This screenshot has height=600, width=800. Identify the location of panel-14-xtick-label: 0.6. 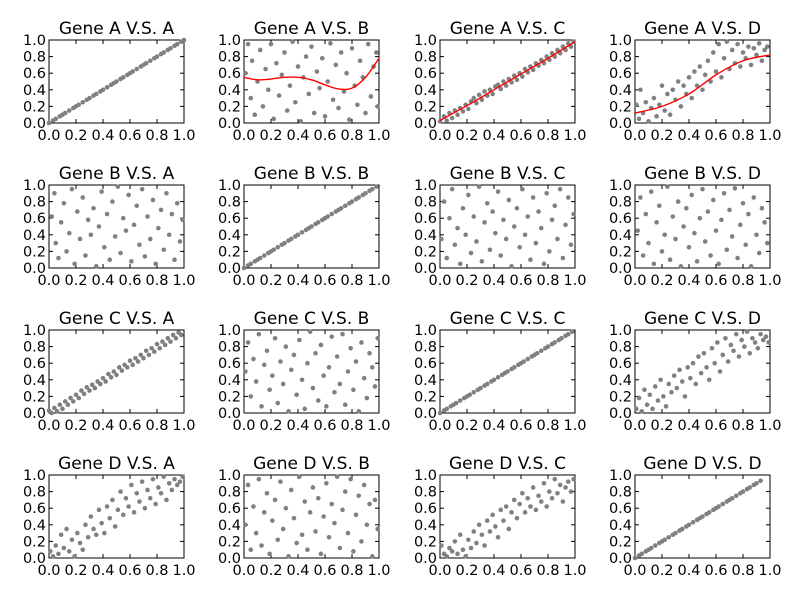
(324, 571).